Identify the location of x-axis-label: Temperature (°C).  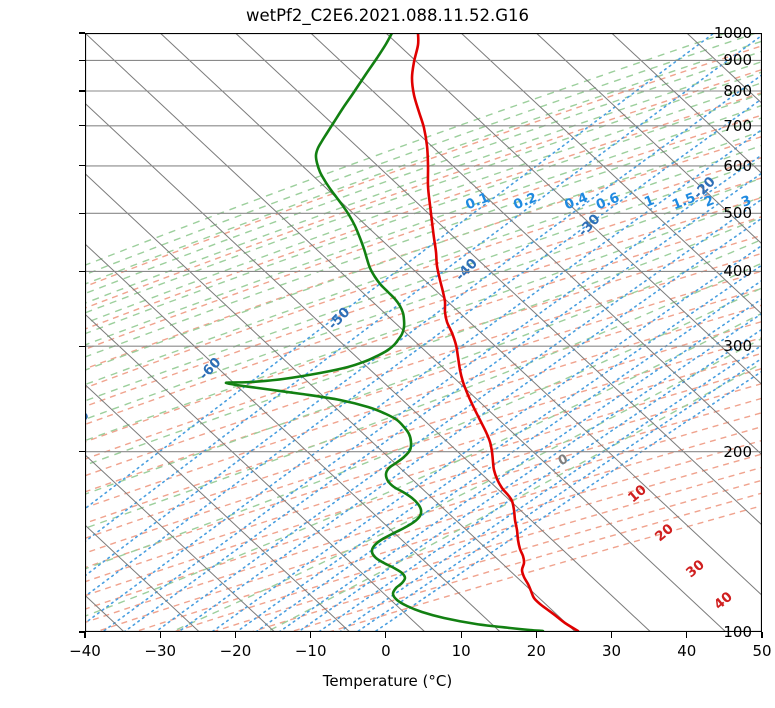
(387, 681).